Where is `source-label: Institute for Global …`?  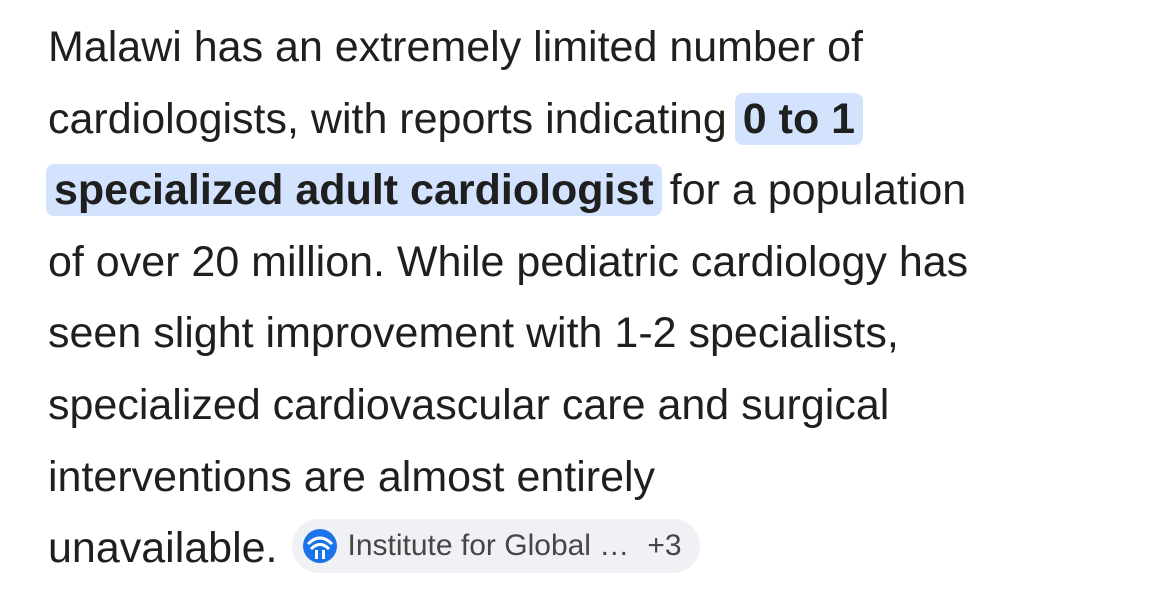
source-label: Institute for Global … is located at coordinates (488, 545).